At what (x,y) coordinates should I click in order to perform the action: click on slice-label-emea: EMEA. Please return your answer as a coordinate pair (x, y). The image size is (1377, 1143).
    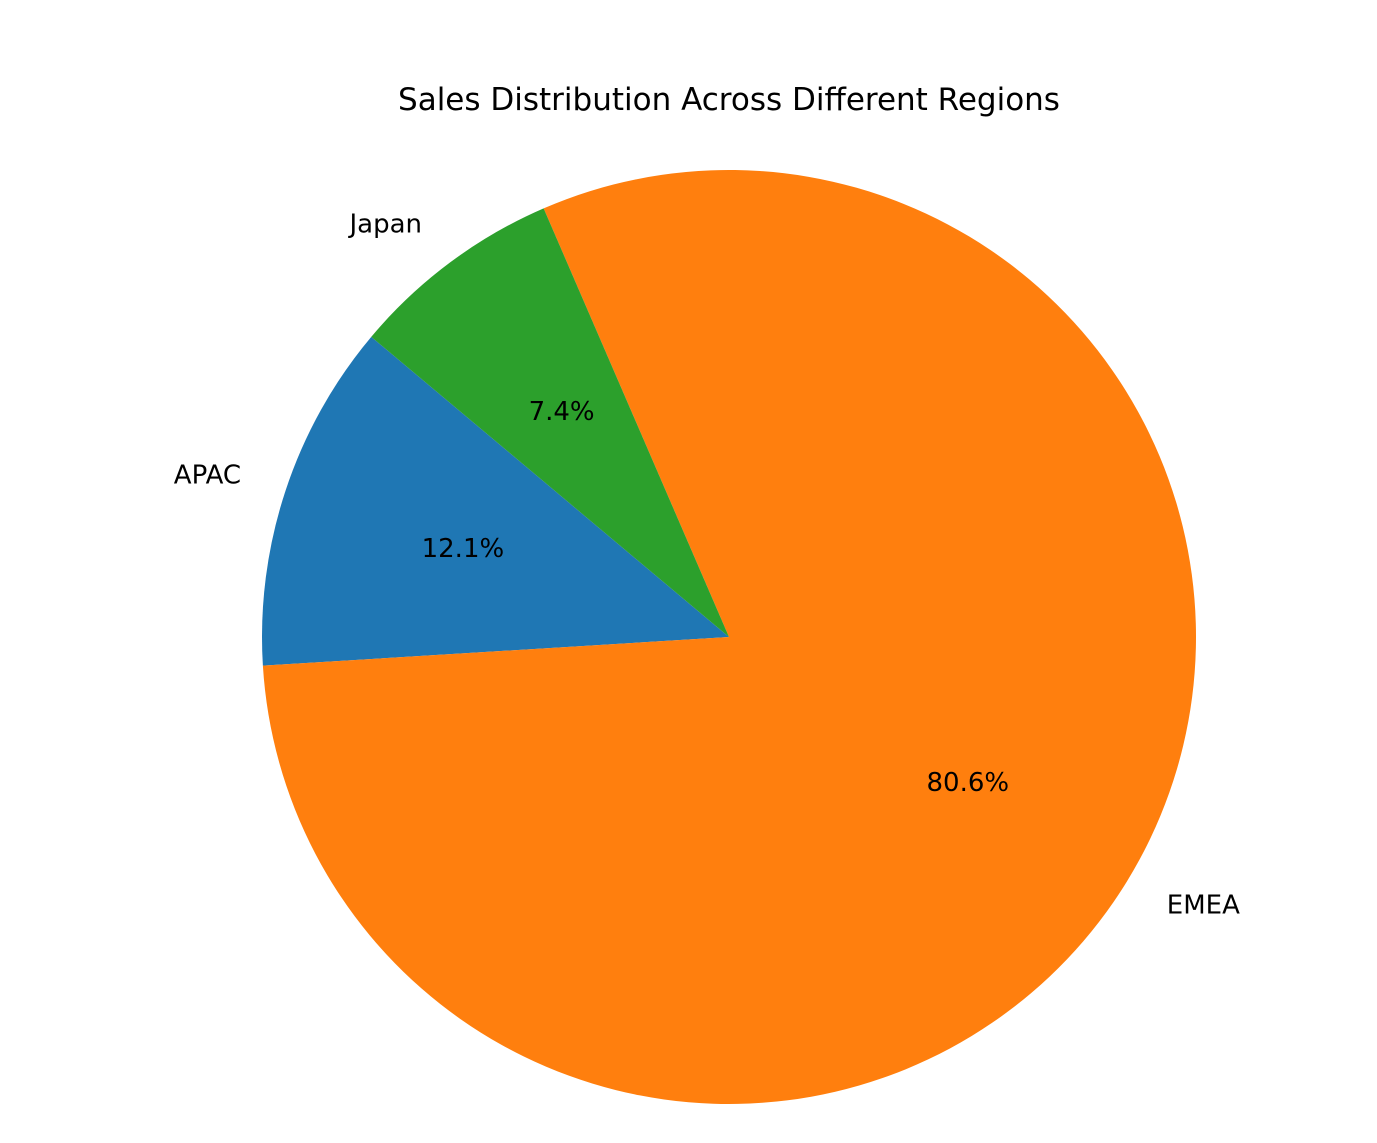
    Looking at the image, I should click on (1203, 905).